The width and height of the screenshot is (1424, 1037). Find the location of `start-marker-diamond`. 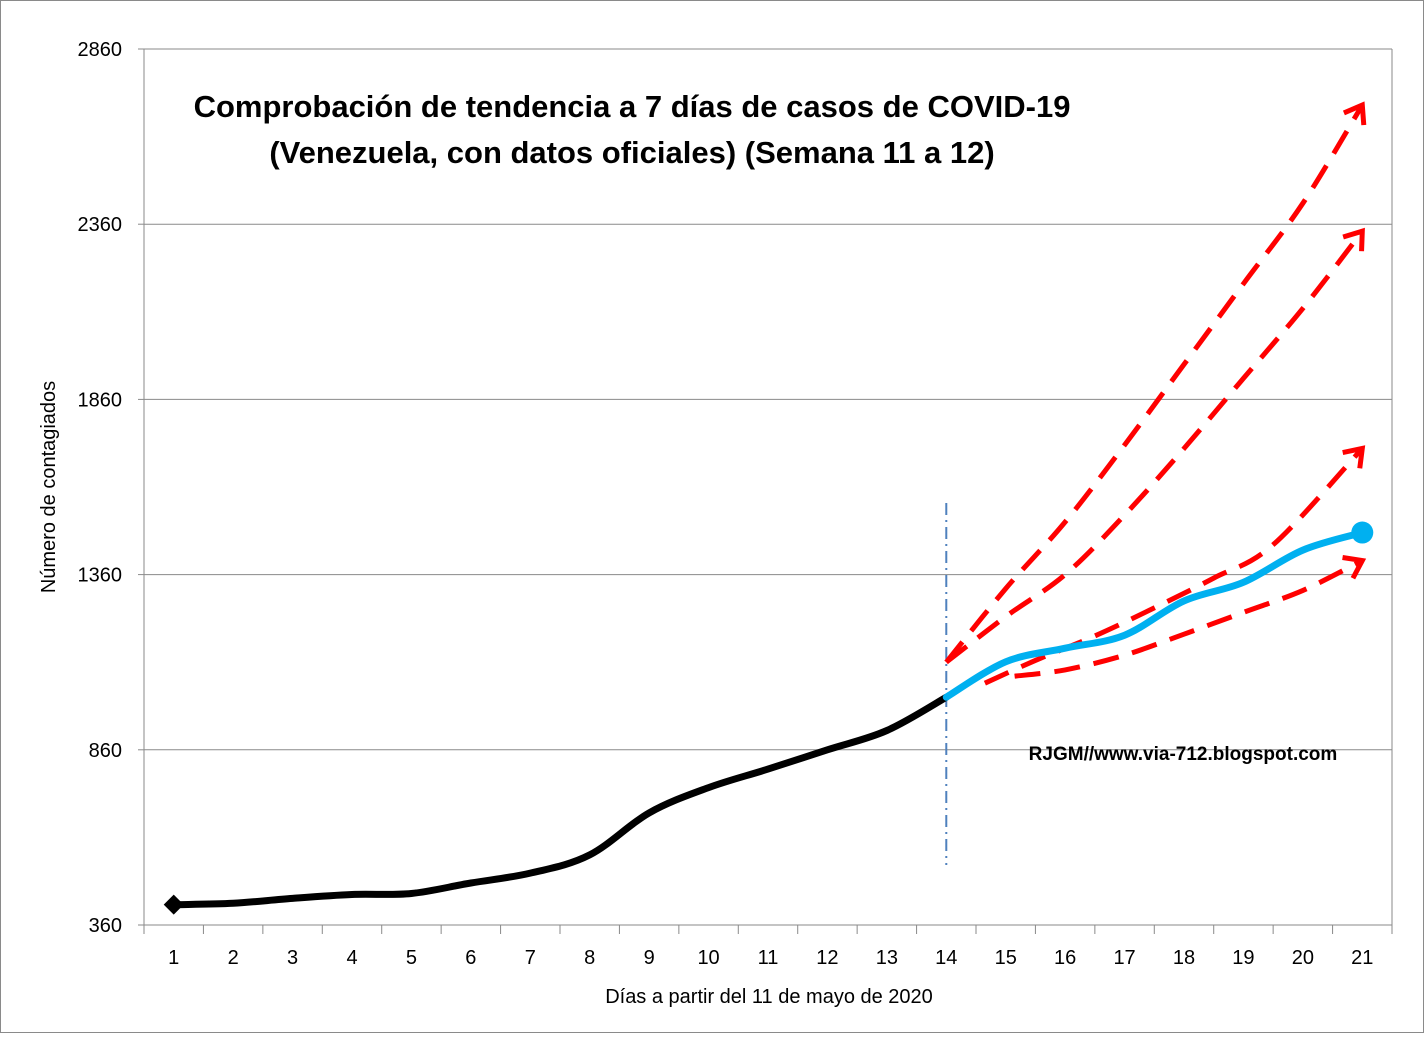

start-marker-diamond is located at coordinates (173, 904).